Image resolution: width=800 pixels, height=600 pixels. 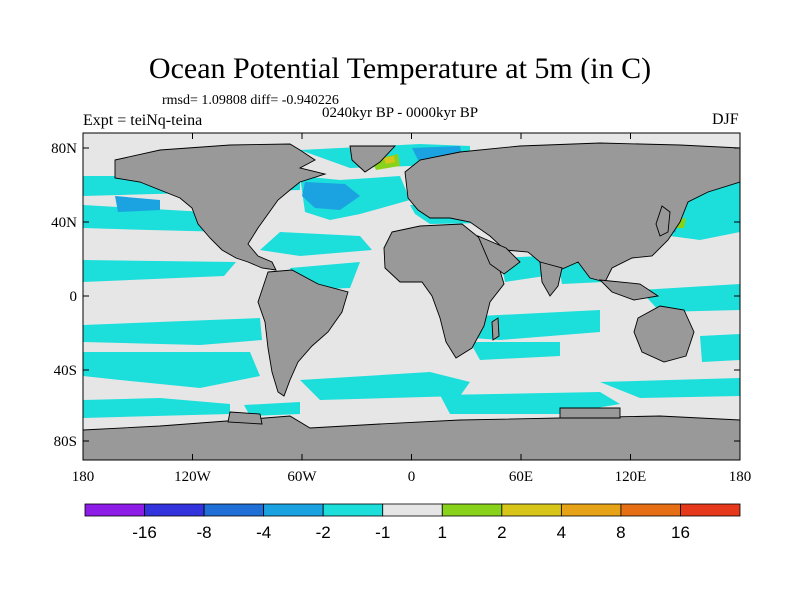 I want to click on map-title: Ocean Potential Temperature at 5m (in C), so click(x=400, y=68).